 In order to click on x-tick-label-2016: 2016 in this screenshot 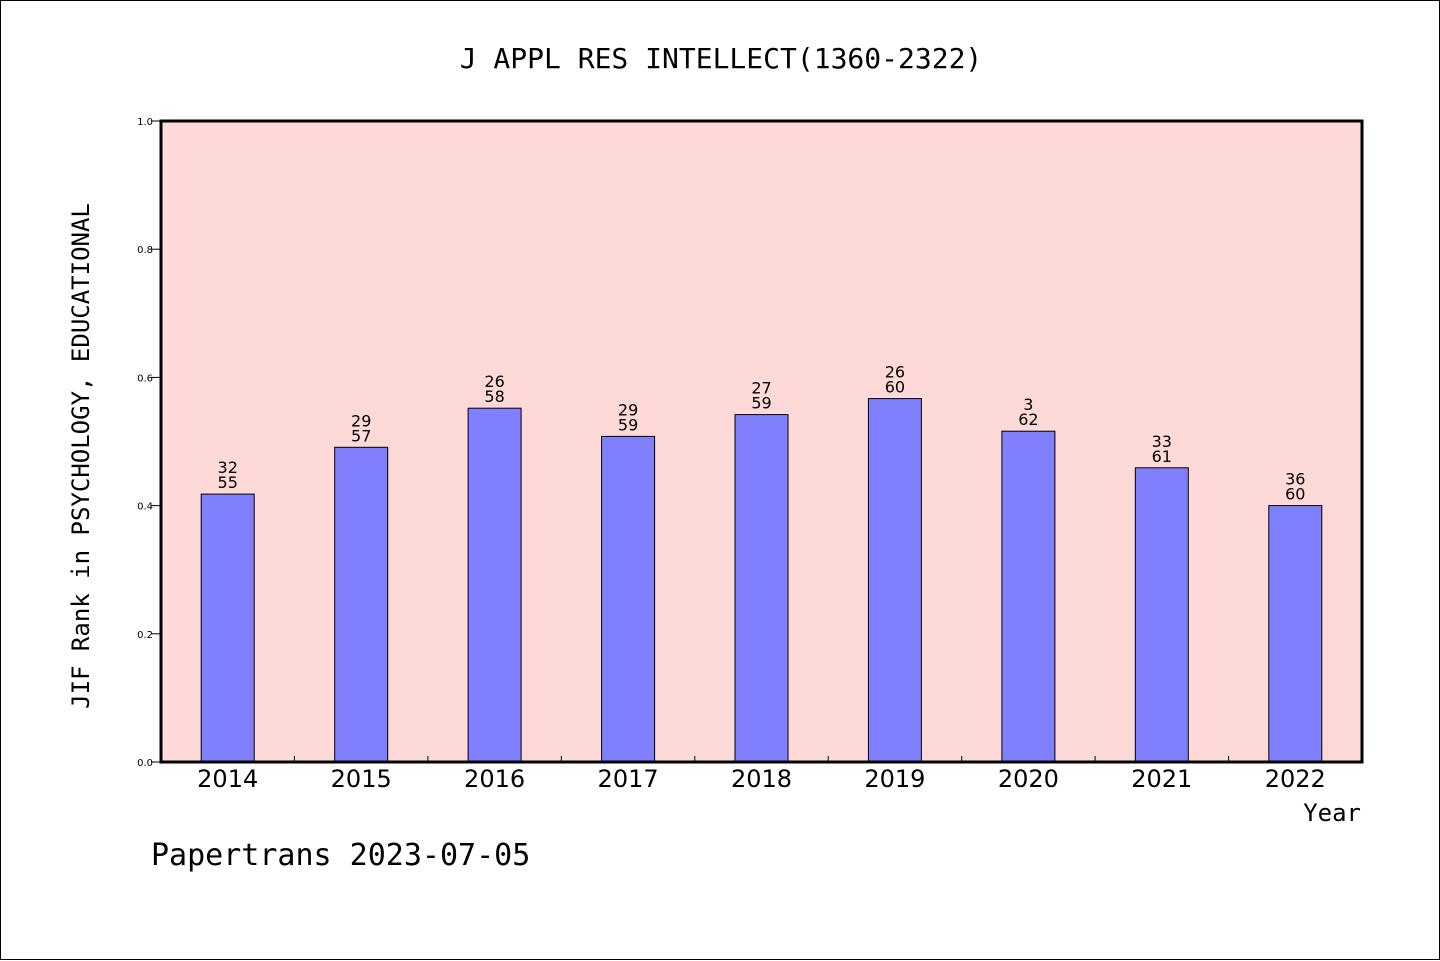, I will do `click(494, 779)`.